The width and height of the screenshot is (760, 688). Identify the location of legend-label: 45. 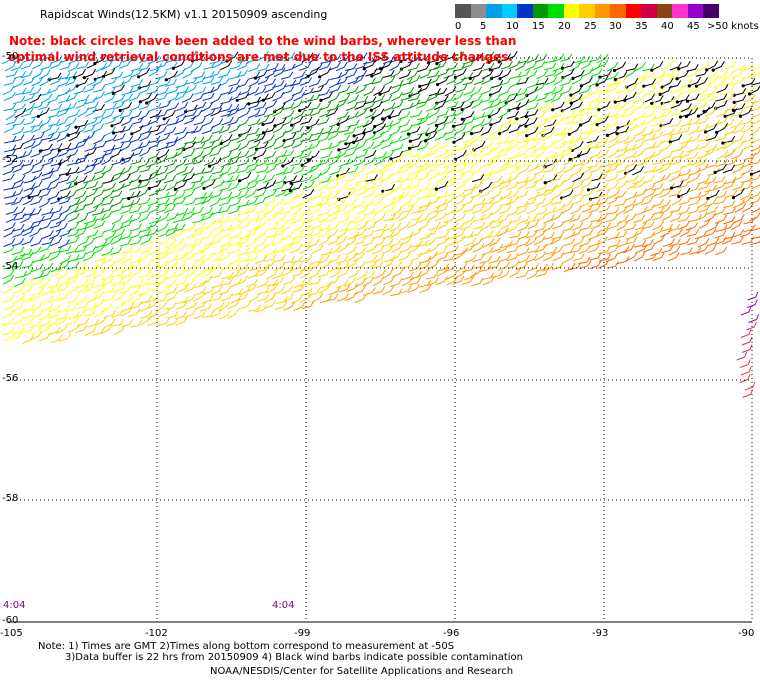
(693, 26).